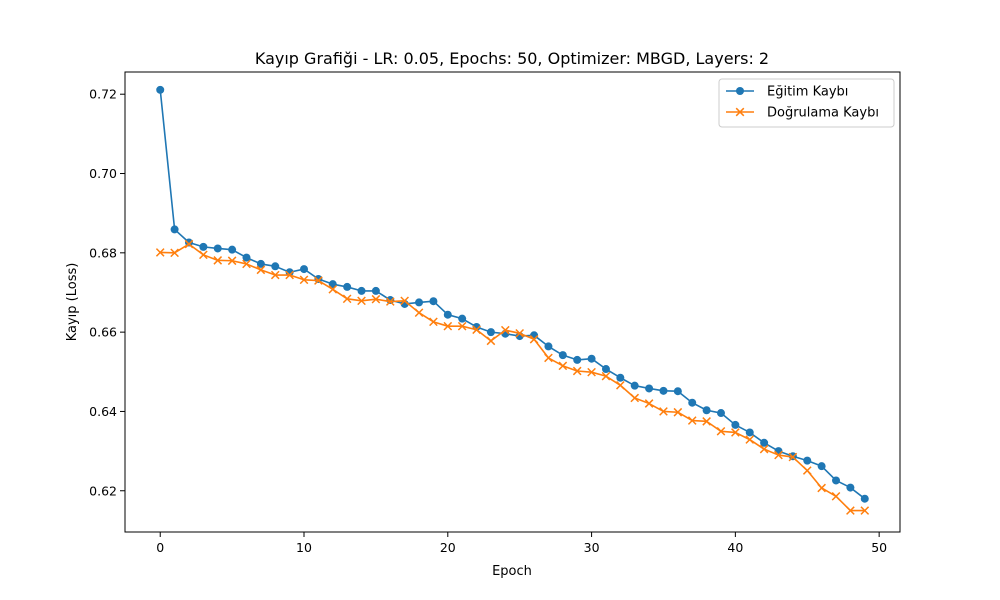  I want to click on x-axis-ticks: 0 10 20 30 40 50, so click(521, 543).